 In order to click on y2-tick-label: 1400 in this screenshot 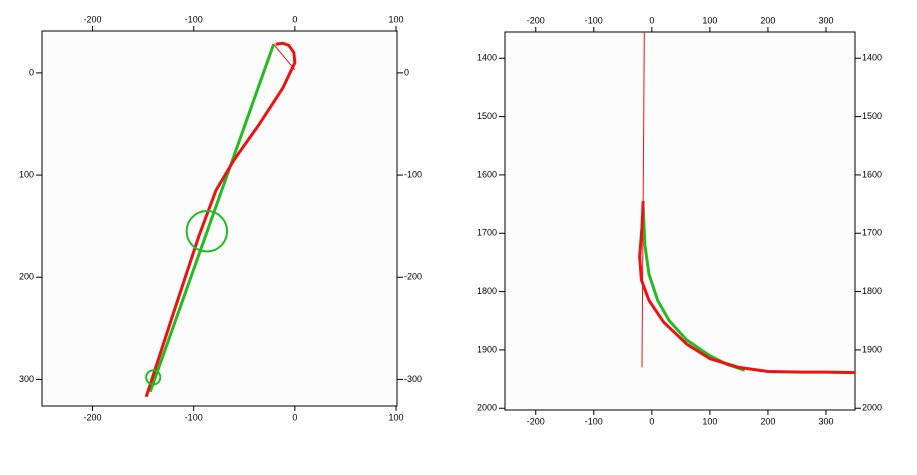, I will do `click(872, 58)`.